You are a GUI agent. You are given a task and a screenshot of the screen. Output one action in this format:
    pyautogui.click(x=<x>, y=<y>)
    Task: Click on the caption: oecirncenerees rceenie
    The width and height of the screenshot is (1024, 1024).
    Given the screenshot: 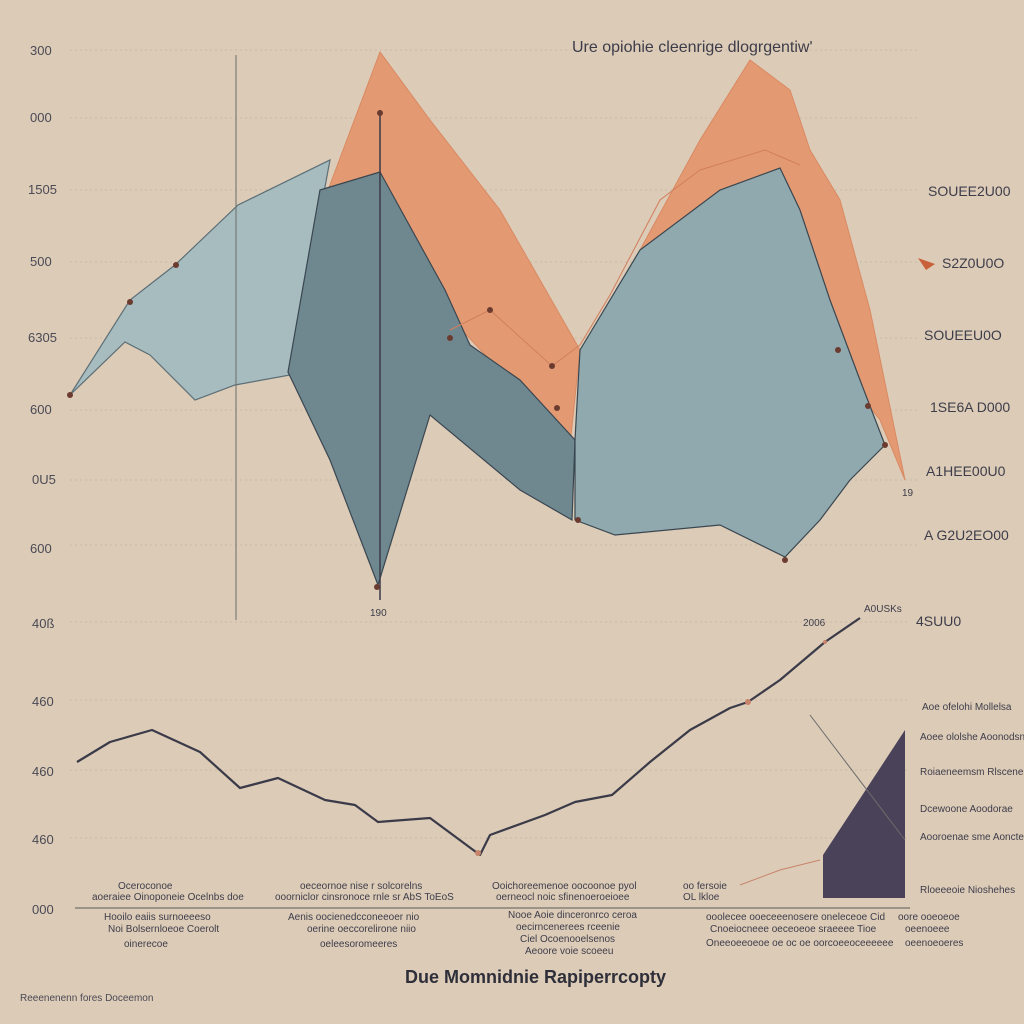 What is the action you would take?
    pyautogui.click(x=568, y=927)
    